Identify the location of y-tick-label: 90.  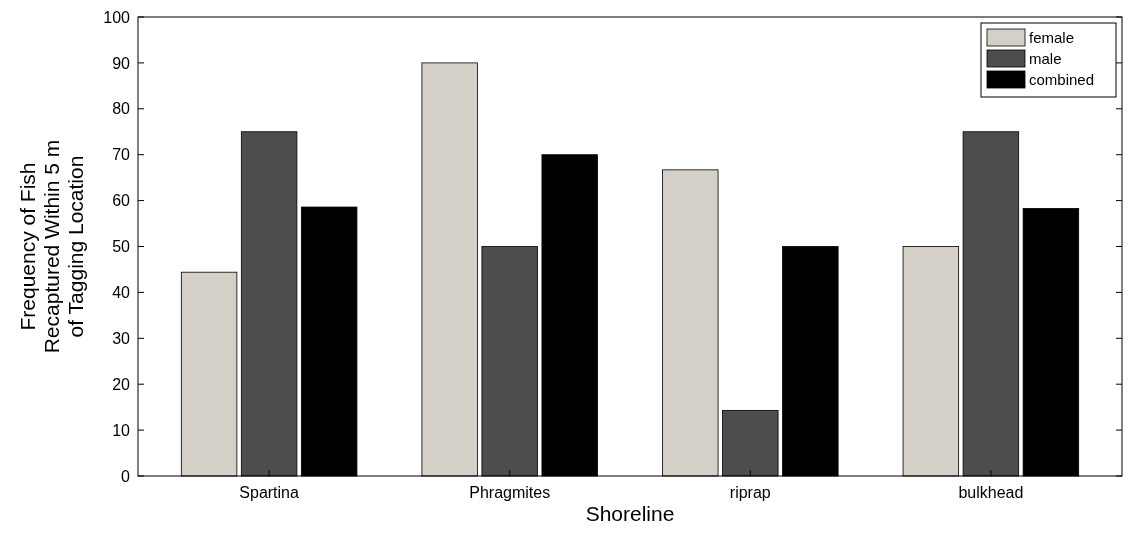
(121, 63).